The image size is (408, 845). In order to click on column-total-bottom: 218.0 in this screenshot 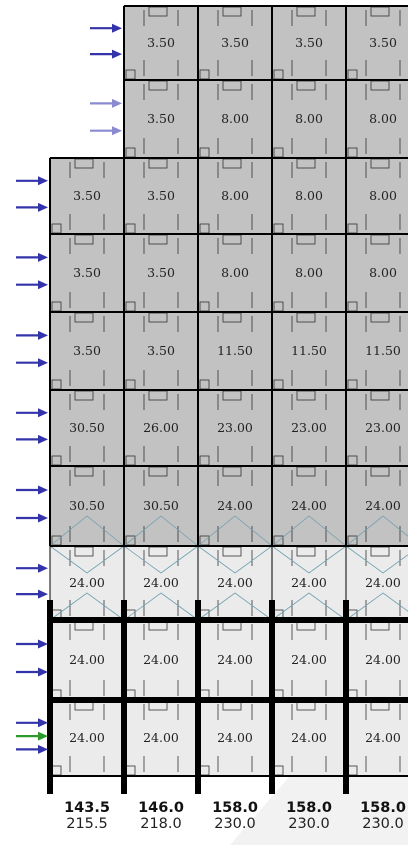, I will do `click(161, 824)`.